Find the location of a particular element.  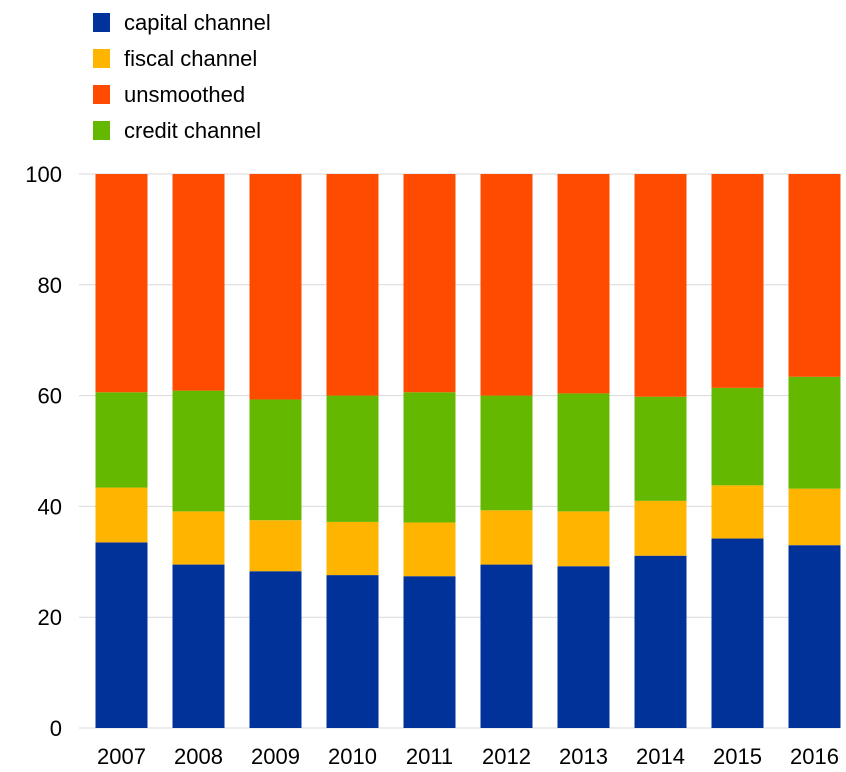

bar-fiscal-channel-2008 is located at coordinates (198, 538).